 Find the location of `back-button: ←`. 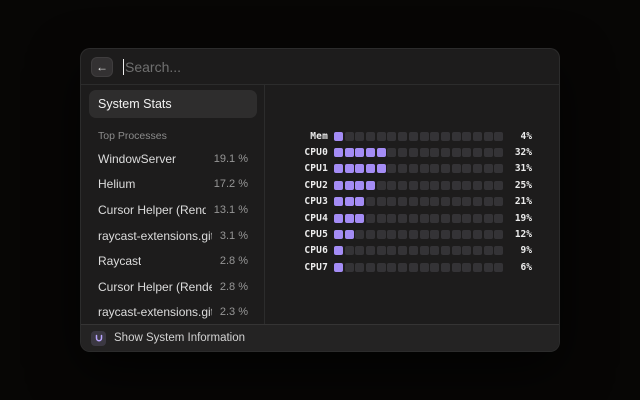

back-button: ← is located at coordinates (102, 66).